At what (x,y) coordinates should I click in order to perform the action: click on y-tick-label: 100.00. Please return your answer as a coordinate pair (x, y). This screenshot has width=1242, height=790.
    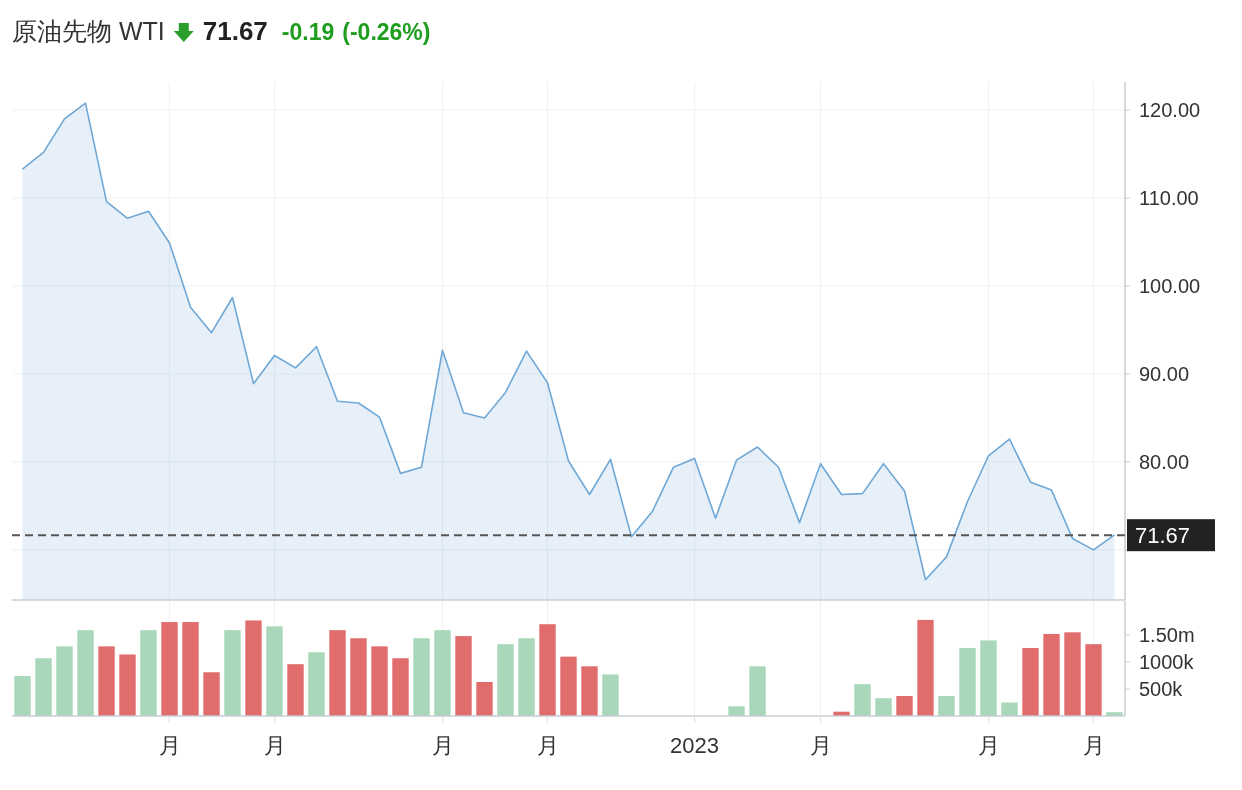
    Looking at the image, I should click on (1170, 286).